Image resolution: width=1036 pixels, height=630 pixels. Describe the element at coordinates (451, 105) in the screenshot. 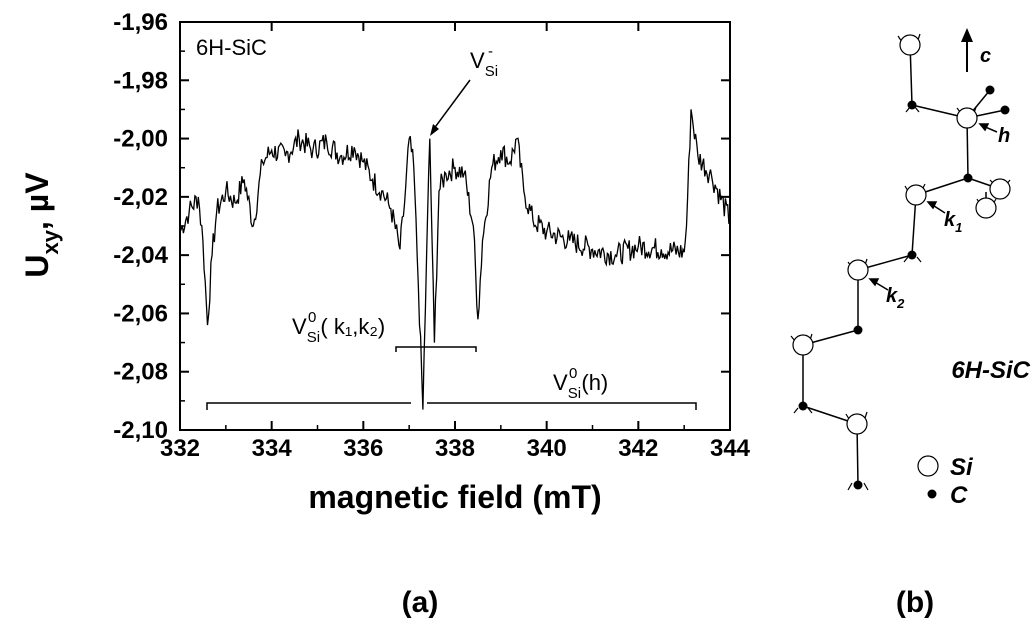

I see `vsi-minus-arrow` at that location.